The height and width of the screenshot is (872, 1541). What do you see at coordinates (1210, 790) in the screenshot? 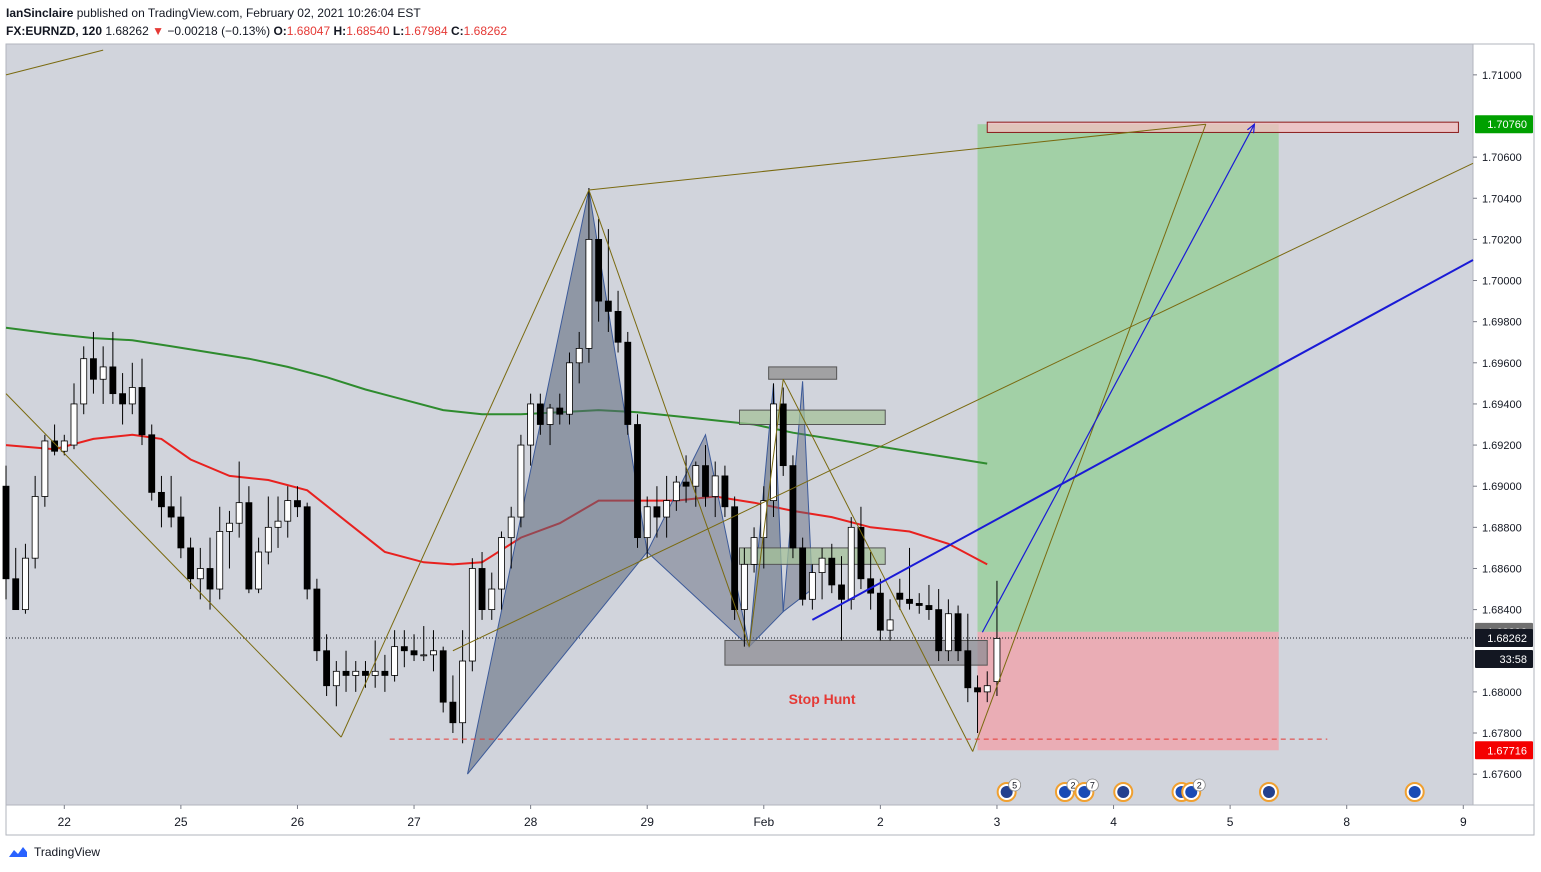
I see `event-markers: 5 2 7 2` at bounding box center [1210, 790].